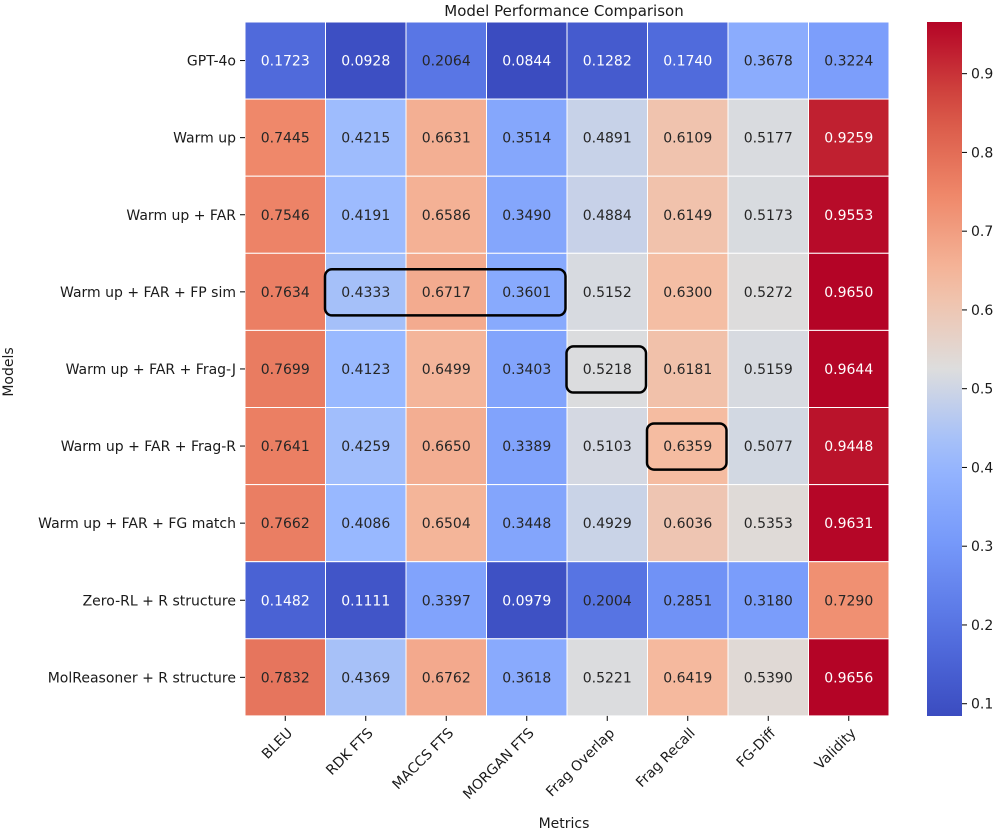  I want to click on cell-value-label: 0.3514, so click(526, 139).